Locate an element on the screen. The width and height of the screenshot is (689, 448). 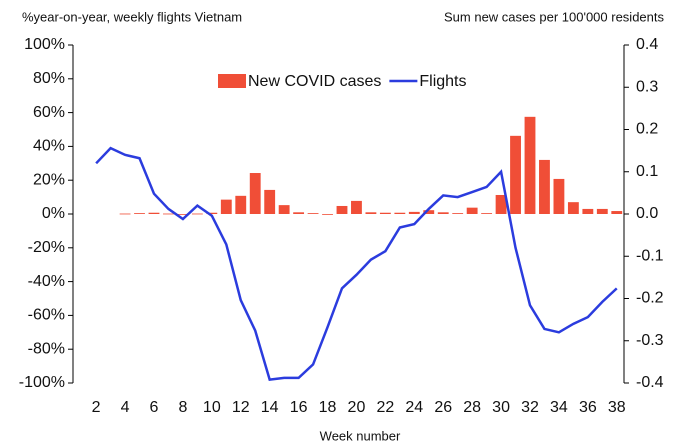
x-tick-label: 32 is located at coordinates (530, 407).